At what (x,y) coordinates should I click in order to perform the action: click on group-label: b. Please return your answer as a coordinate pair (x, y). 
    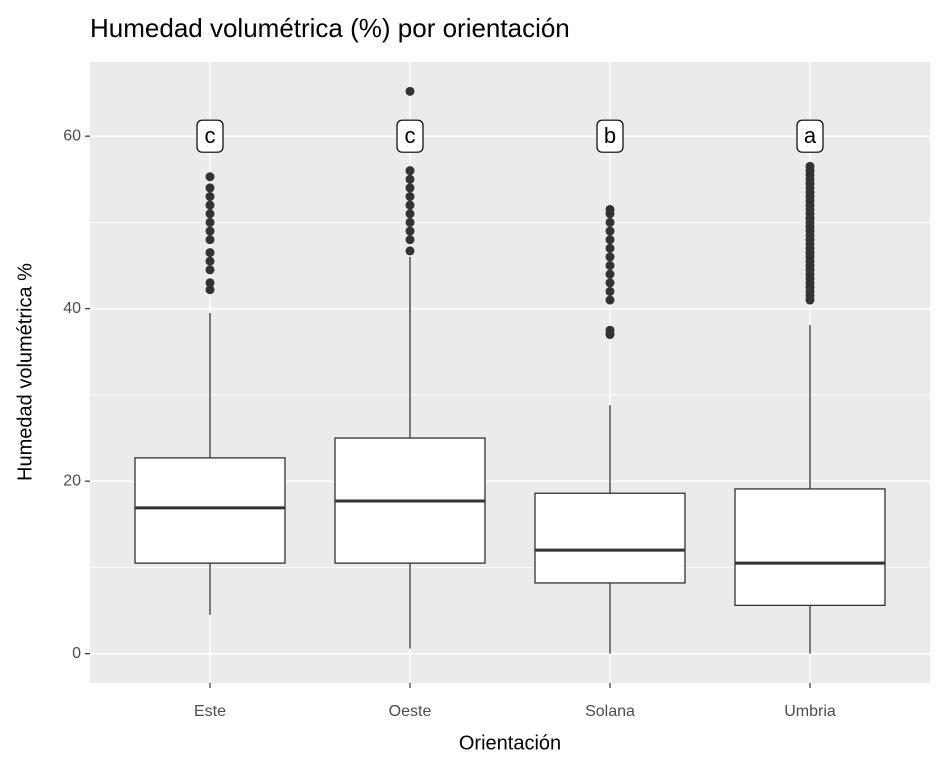
    Looking at the image, I should click on (610, 135).